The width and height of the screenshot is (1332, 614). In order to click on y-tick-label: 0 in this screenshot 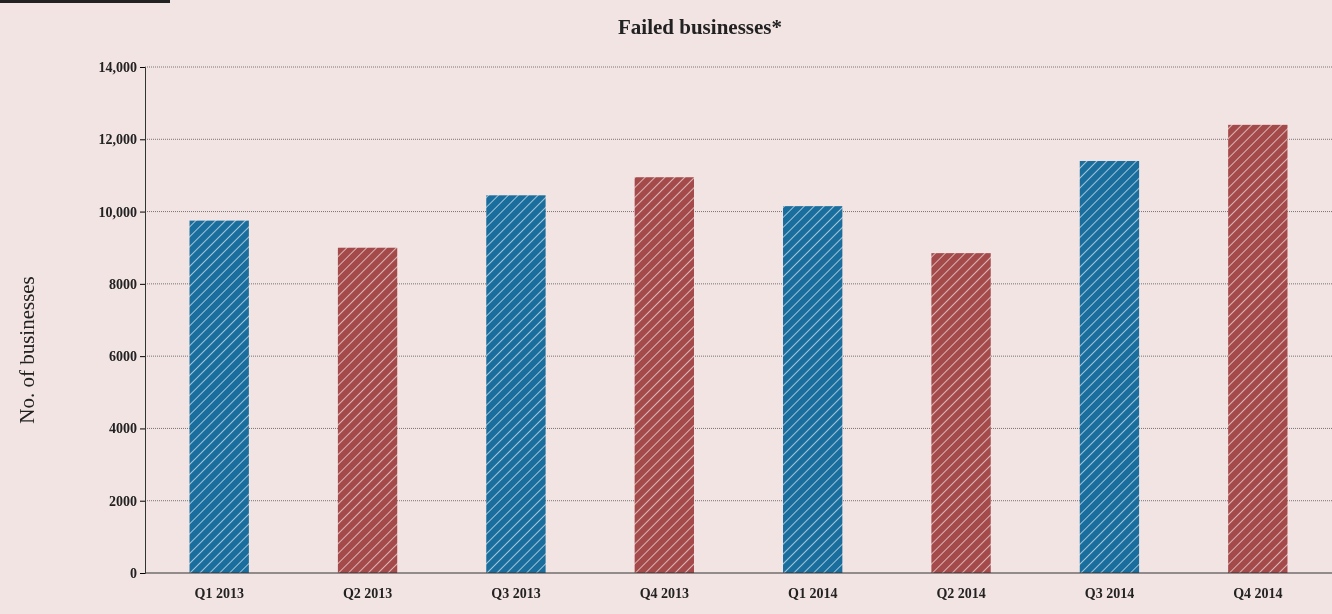, I will do `click(133, 573)`.